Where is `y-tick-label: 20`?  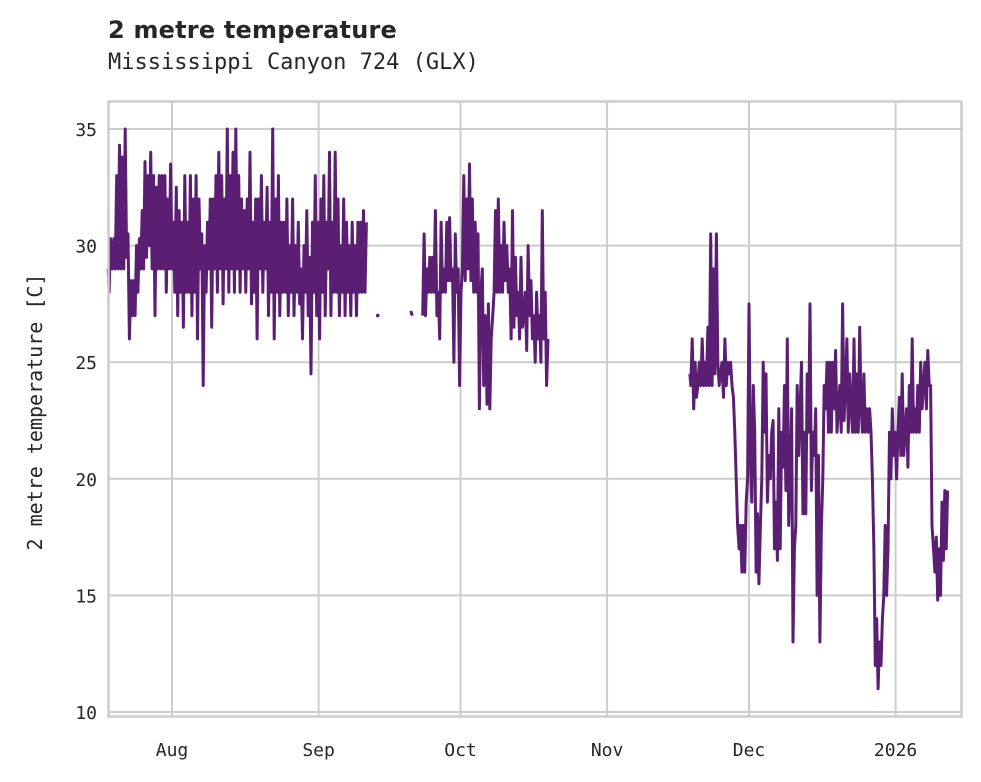
y-tick-label: 20 is located at coordinates (86, 480).